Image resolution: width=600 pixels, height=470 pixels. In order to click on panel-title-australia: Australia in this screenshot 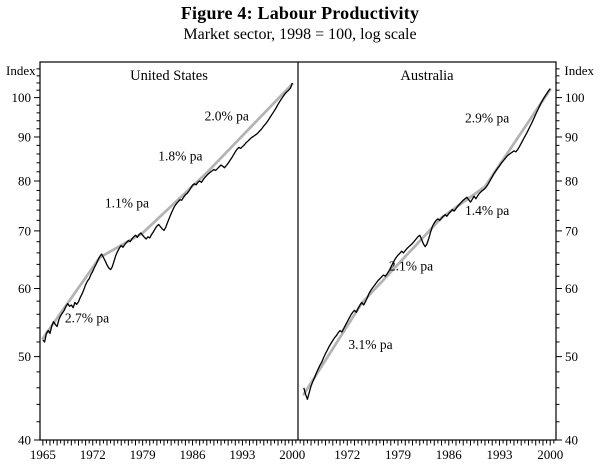, I will do `click(427, 76)`.